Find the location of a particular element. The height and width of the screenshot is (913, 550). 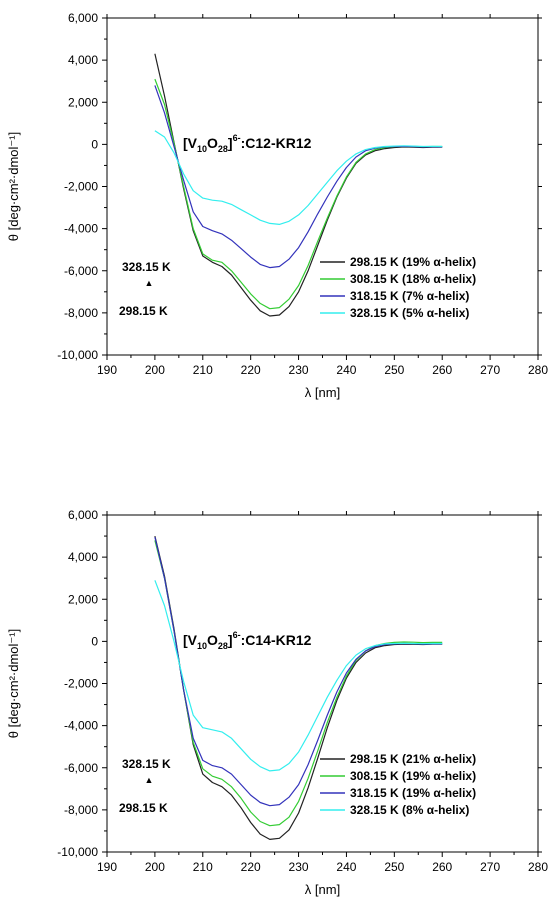

legend-label-3: 318.15 K (19% α-helix) is located at coordinates (413, 793).